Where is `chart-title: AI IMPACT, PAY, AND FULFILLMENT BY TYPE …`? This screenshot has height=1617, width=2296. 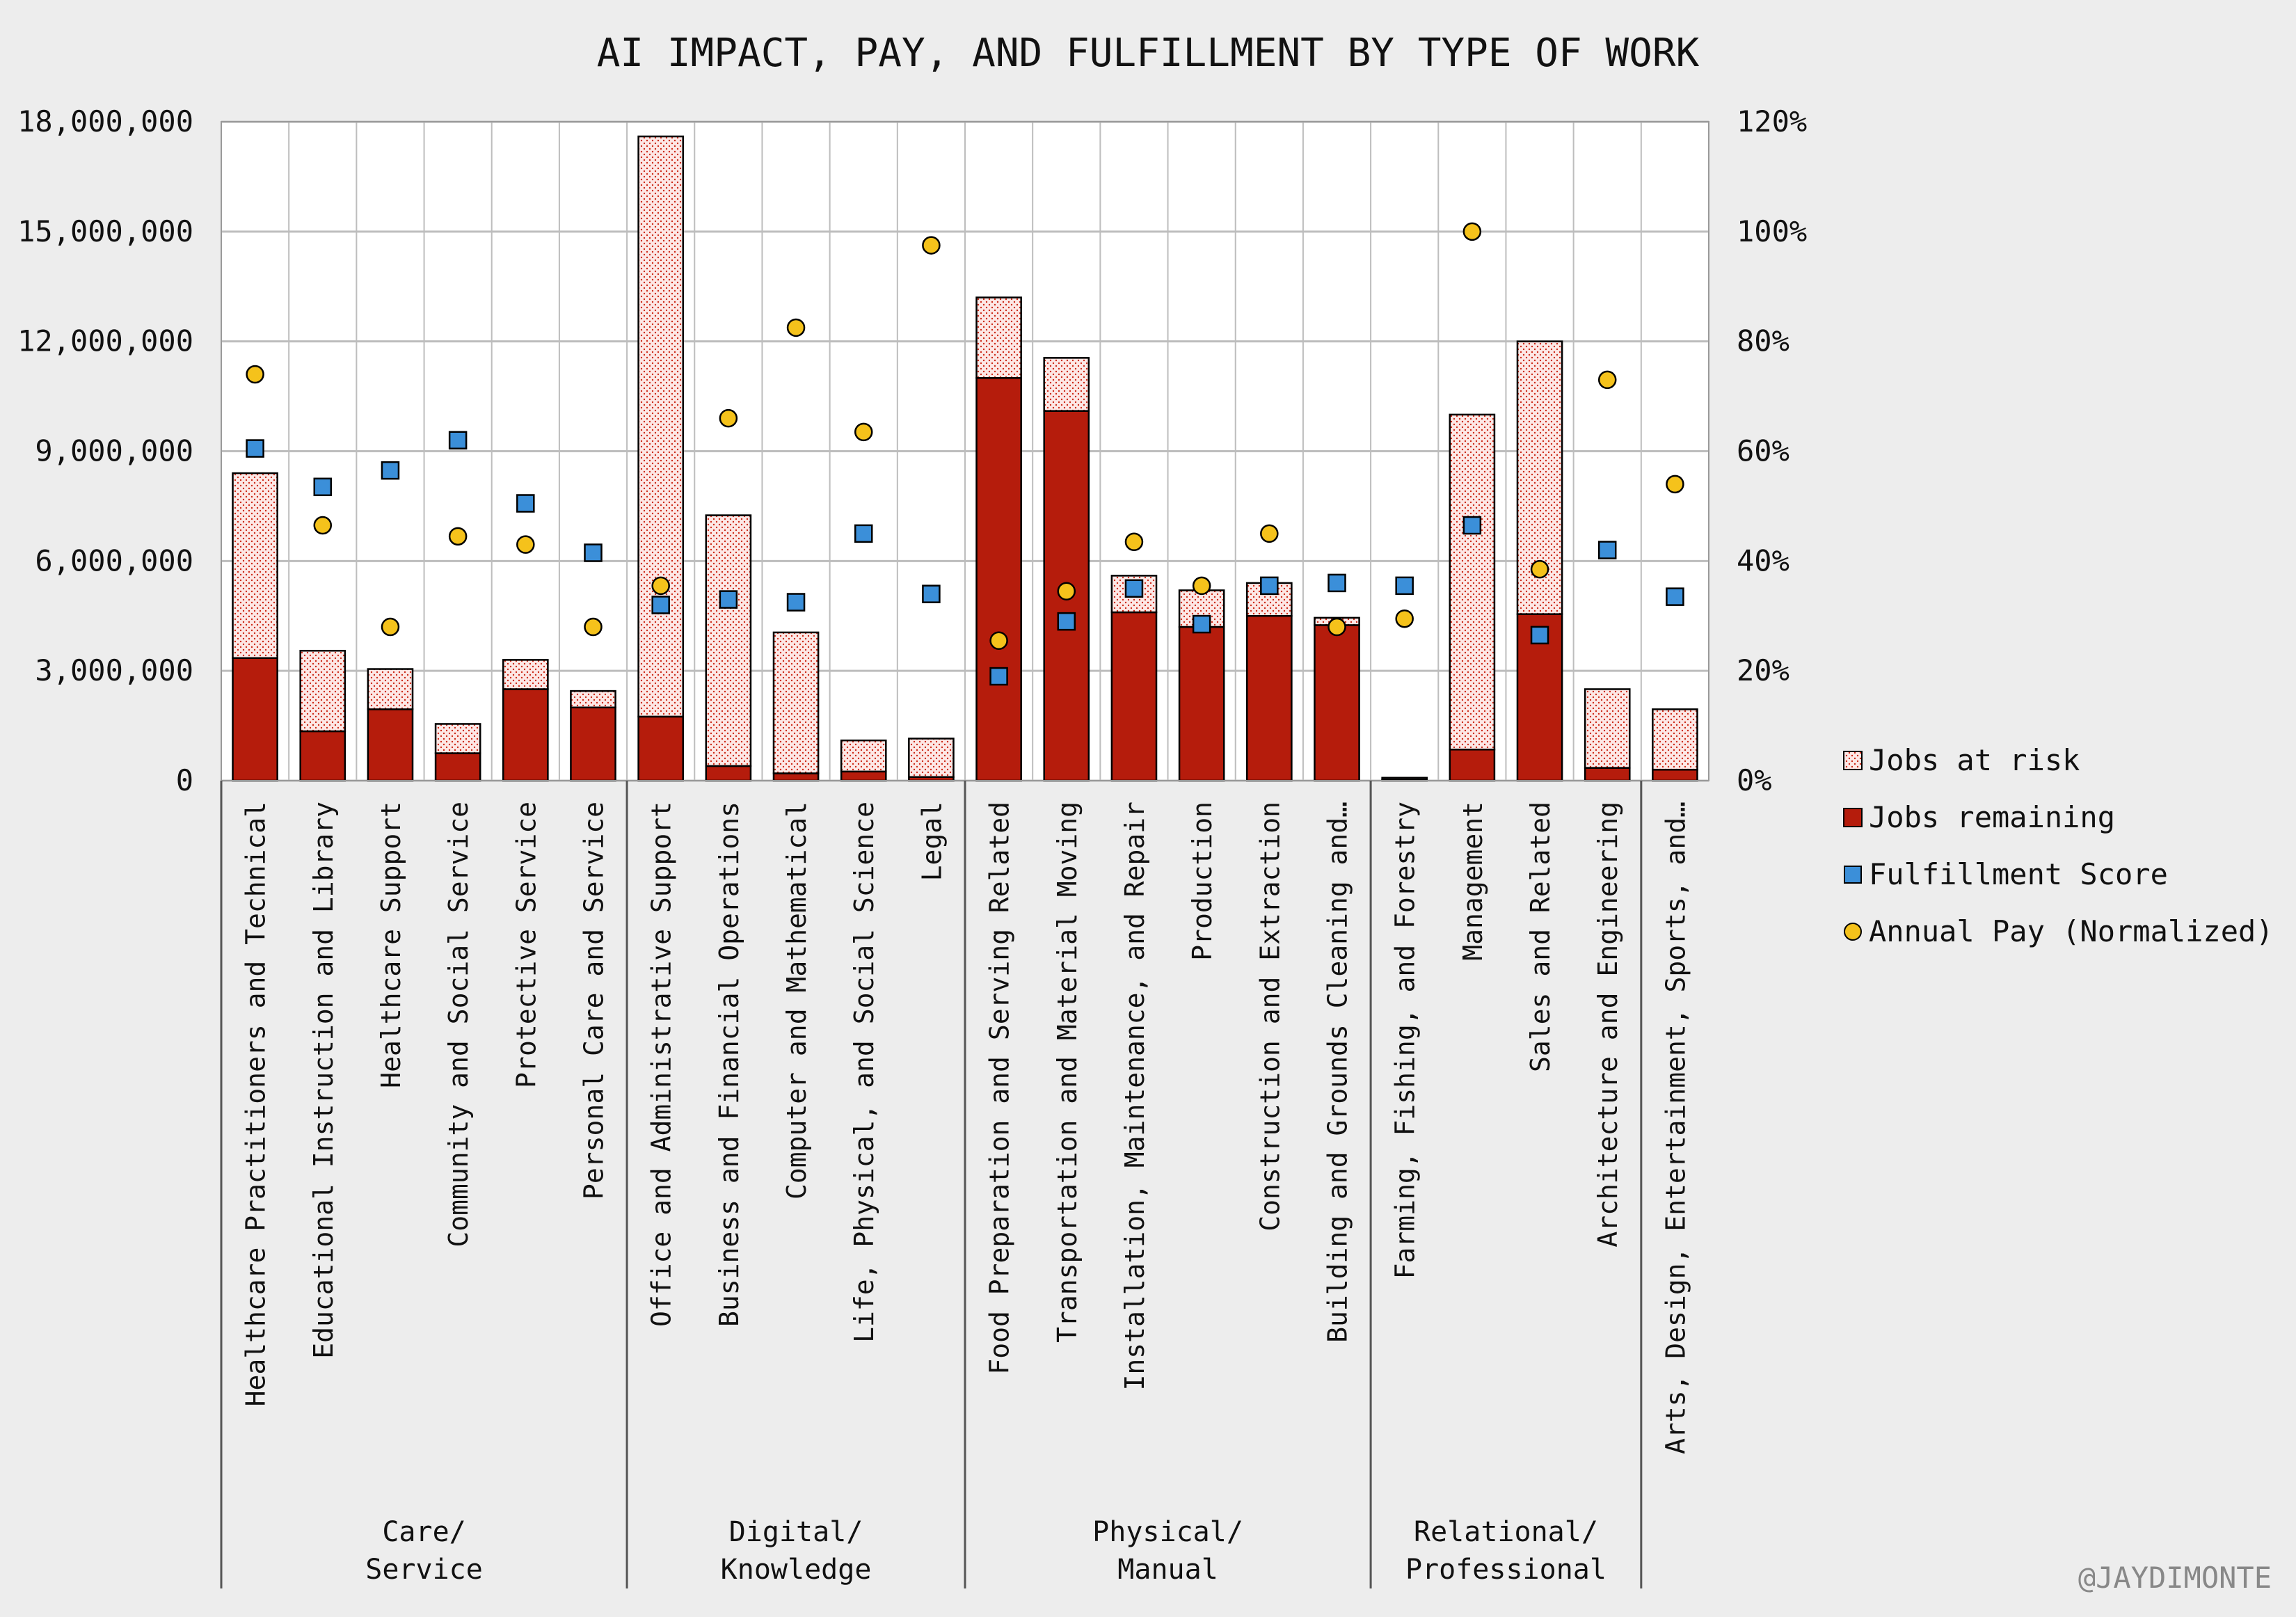 chart-title: AI IMPACT, PAY, AND FULFILLMENT BY TYPE … is located at coordinates (1148, 53).